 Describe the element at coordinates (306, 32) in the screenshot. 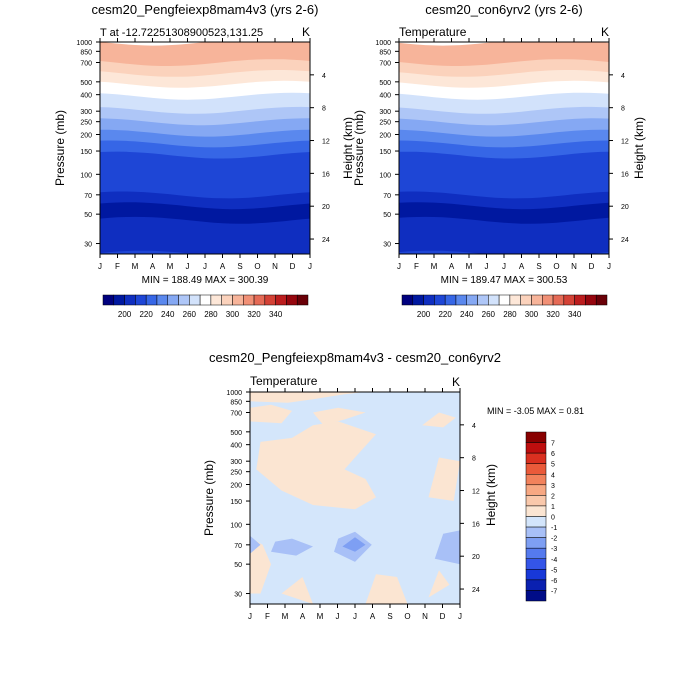

I see `panel-left-units: K` at that location.